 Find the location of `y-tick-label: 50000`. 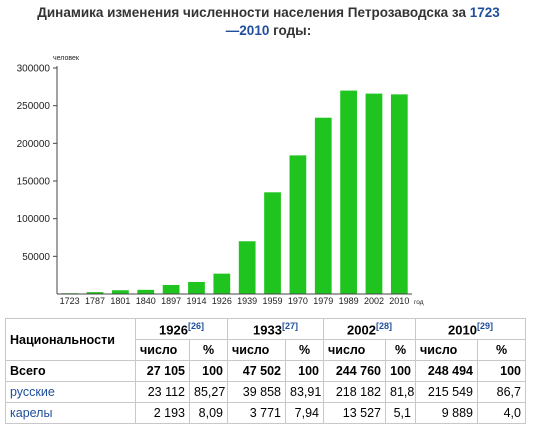

y-tick-label: 50000 is located at coordinates (36, 257).